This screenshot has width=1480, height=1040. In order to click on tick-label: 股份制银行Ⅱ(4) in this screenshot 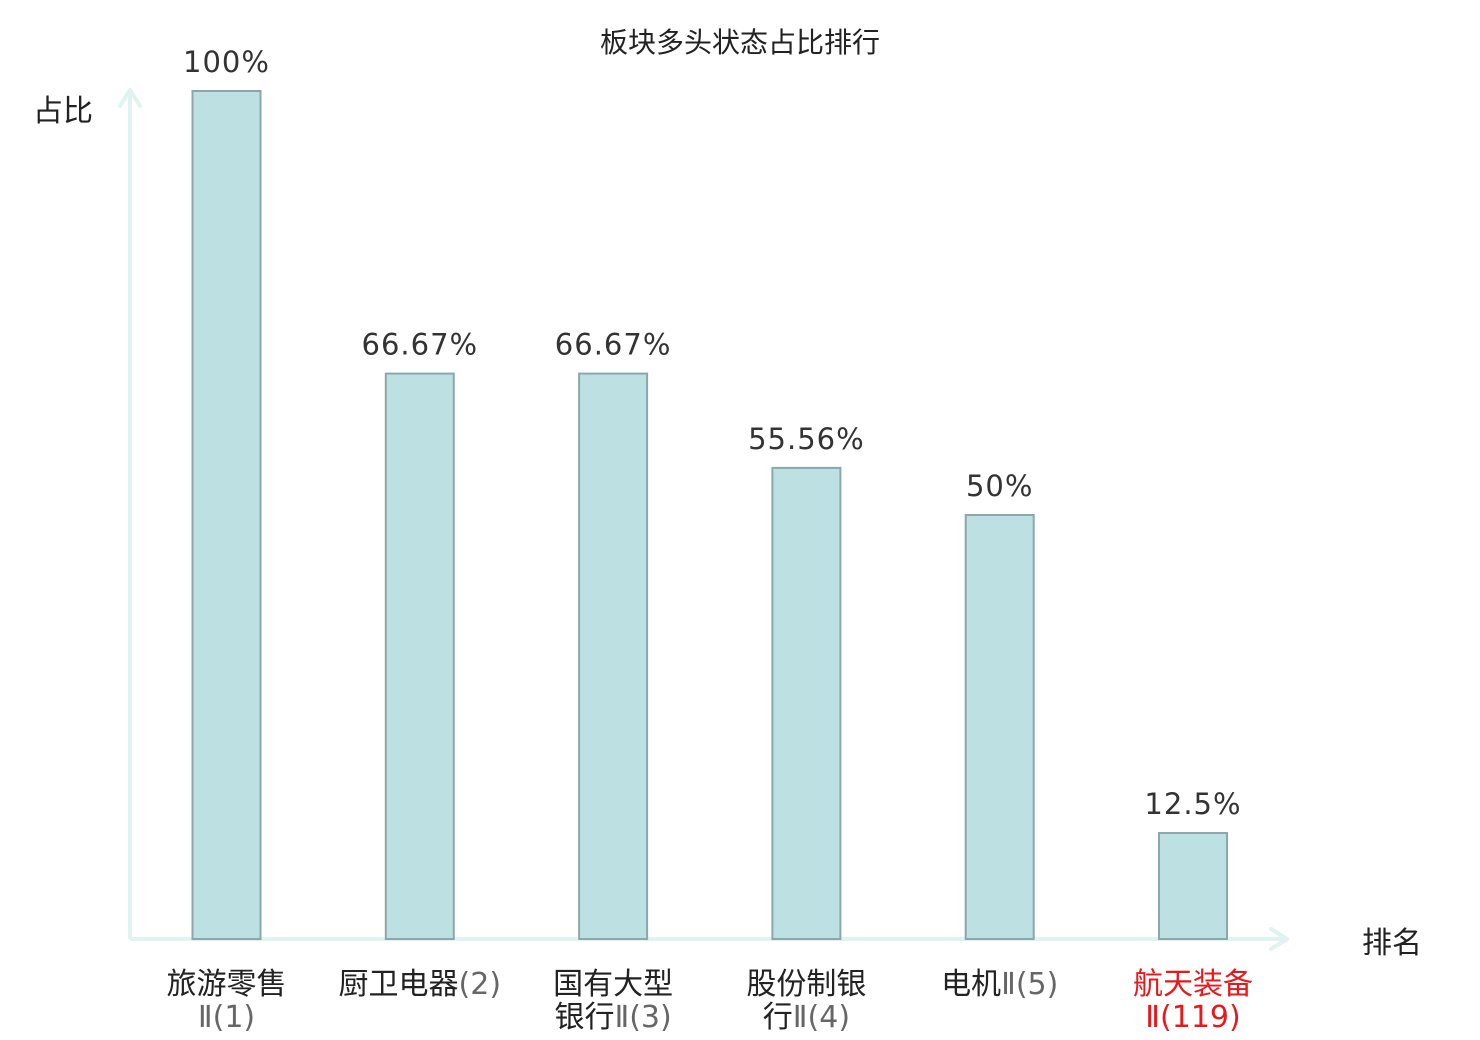, I will do `click(806, 1001)`.